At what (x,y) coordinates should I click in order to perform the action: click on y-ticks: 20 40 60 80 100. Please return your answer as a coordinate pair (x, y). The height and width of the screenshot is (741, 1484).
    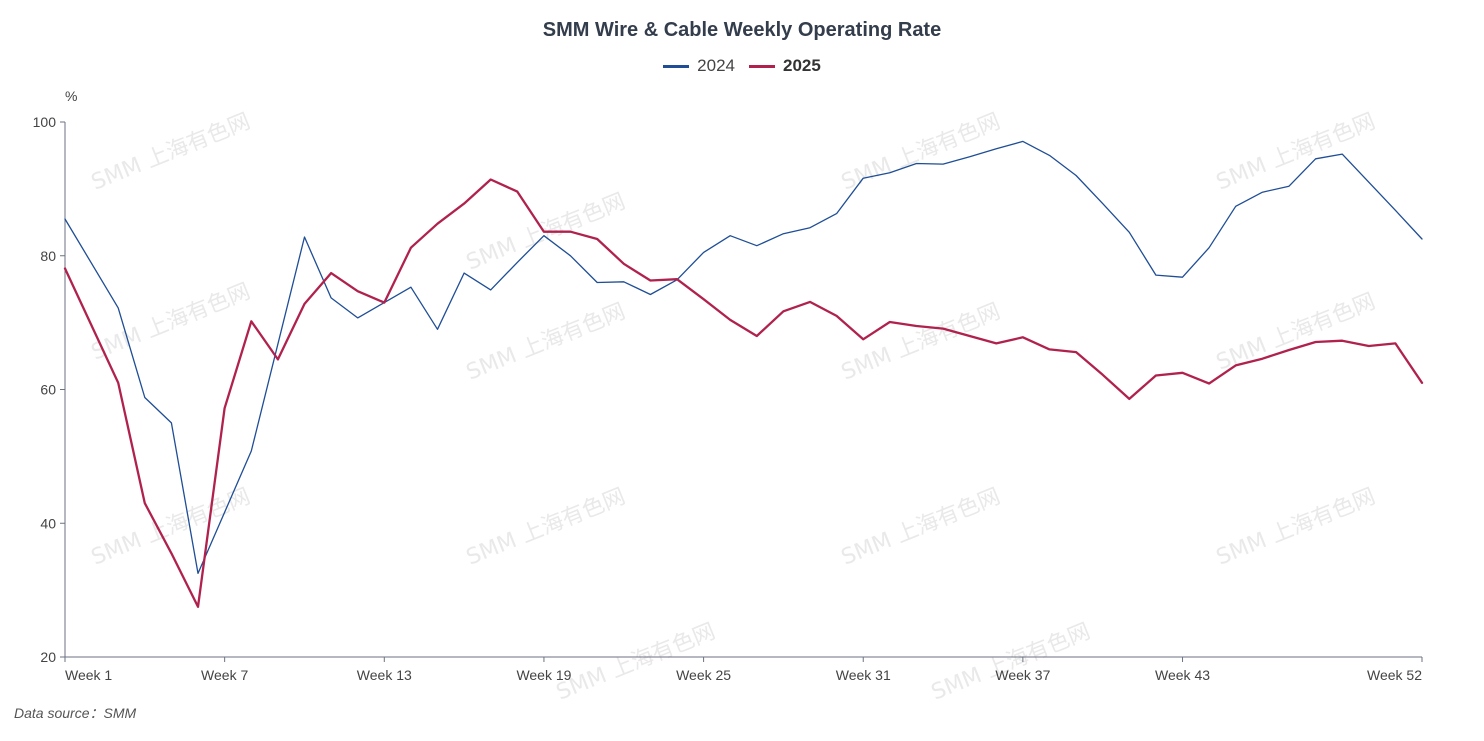
    Looking at the image, I should click on (49, 389).